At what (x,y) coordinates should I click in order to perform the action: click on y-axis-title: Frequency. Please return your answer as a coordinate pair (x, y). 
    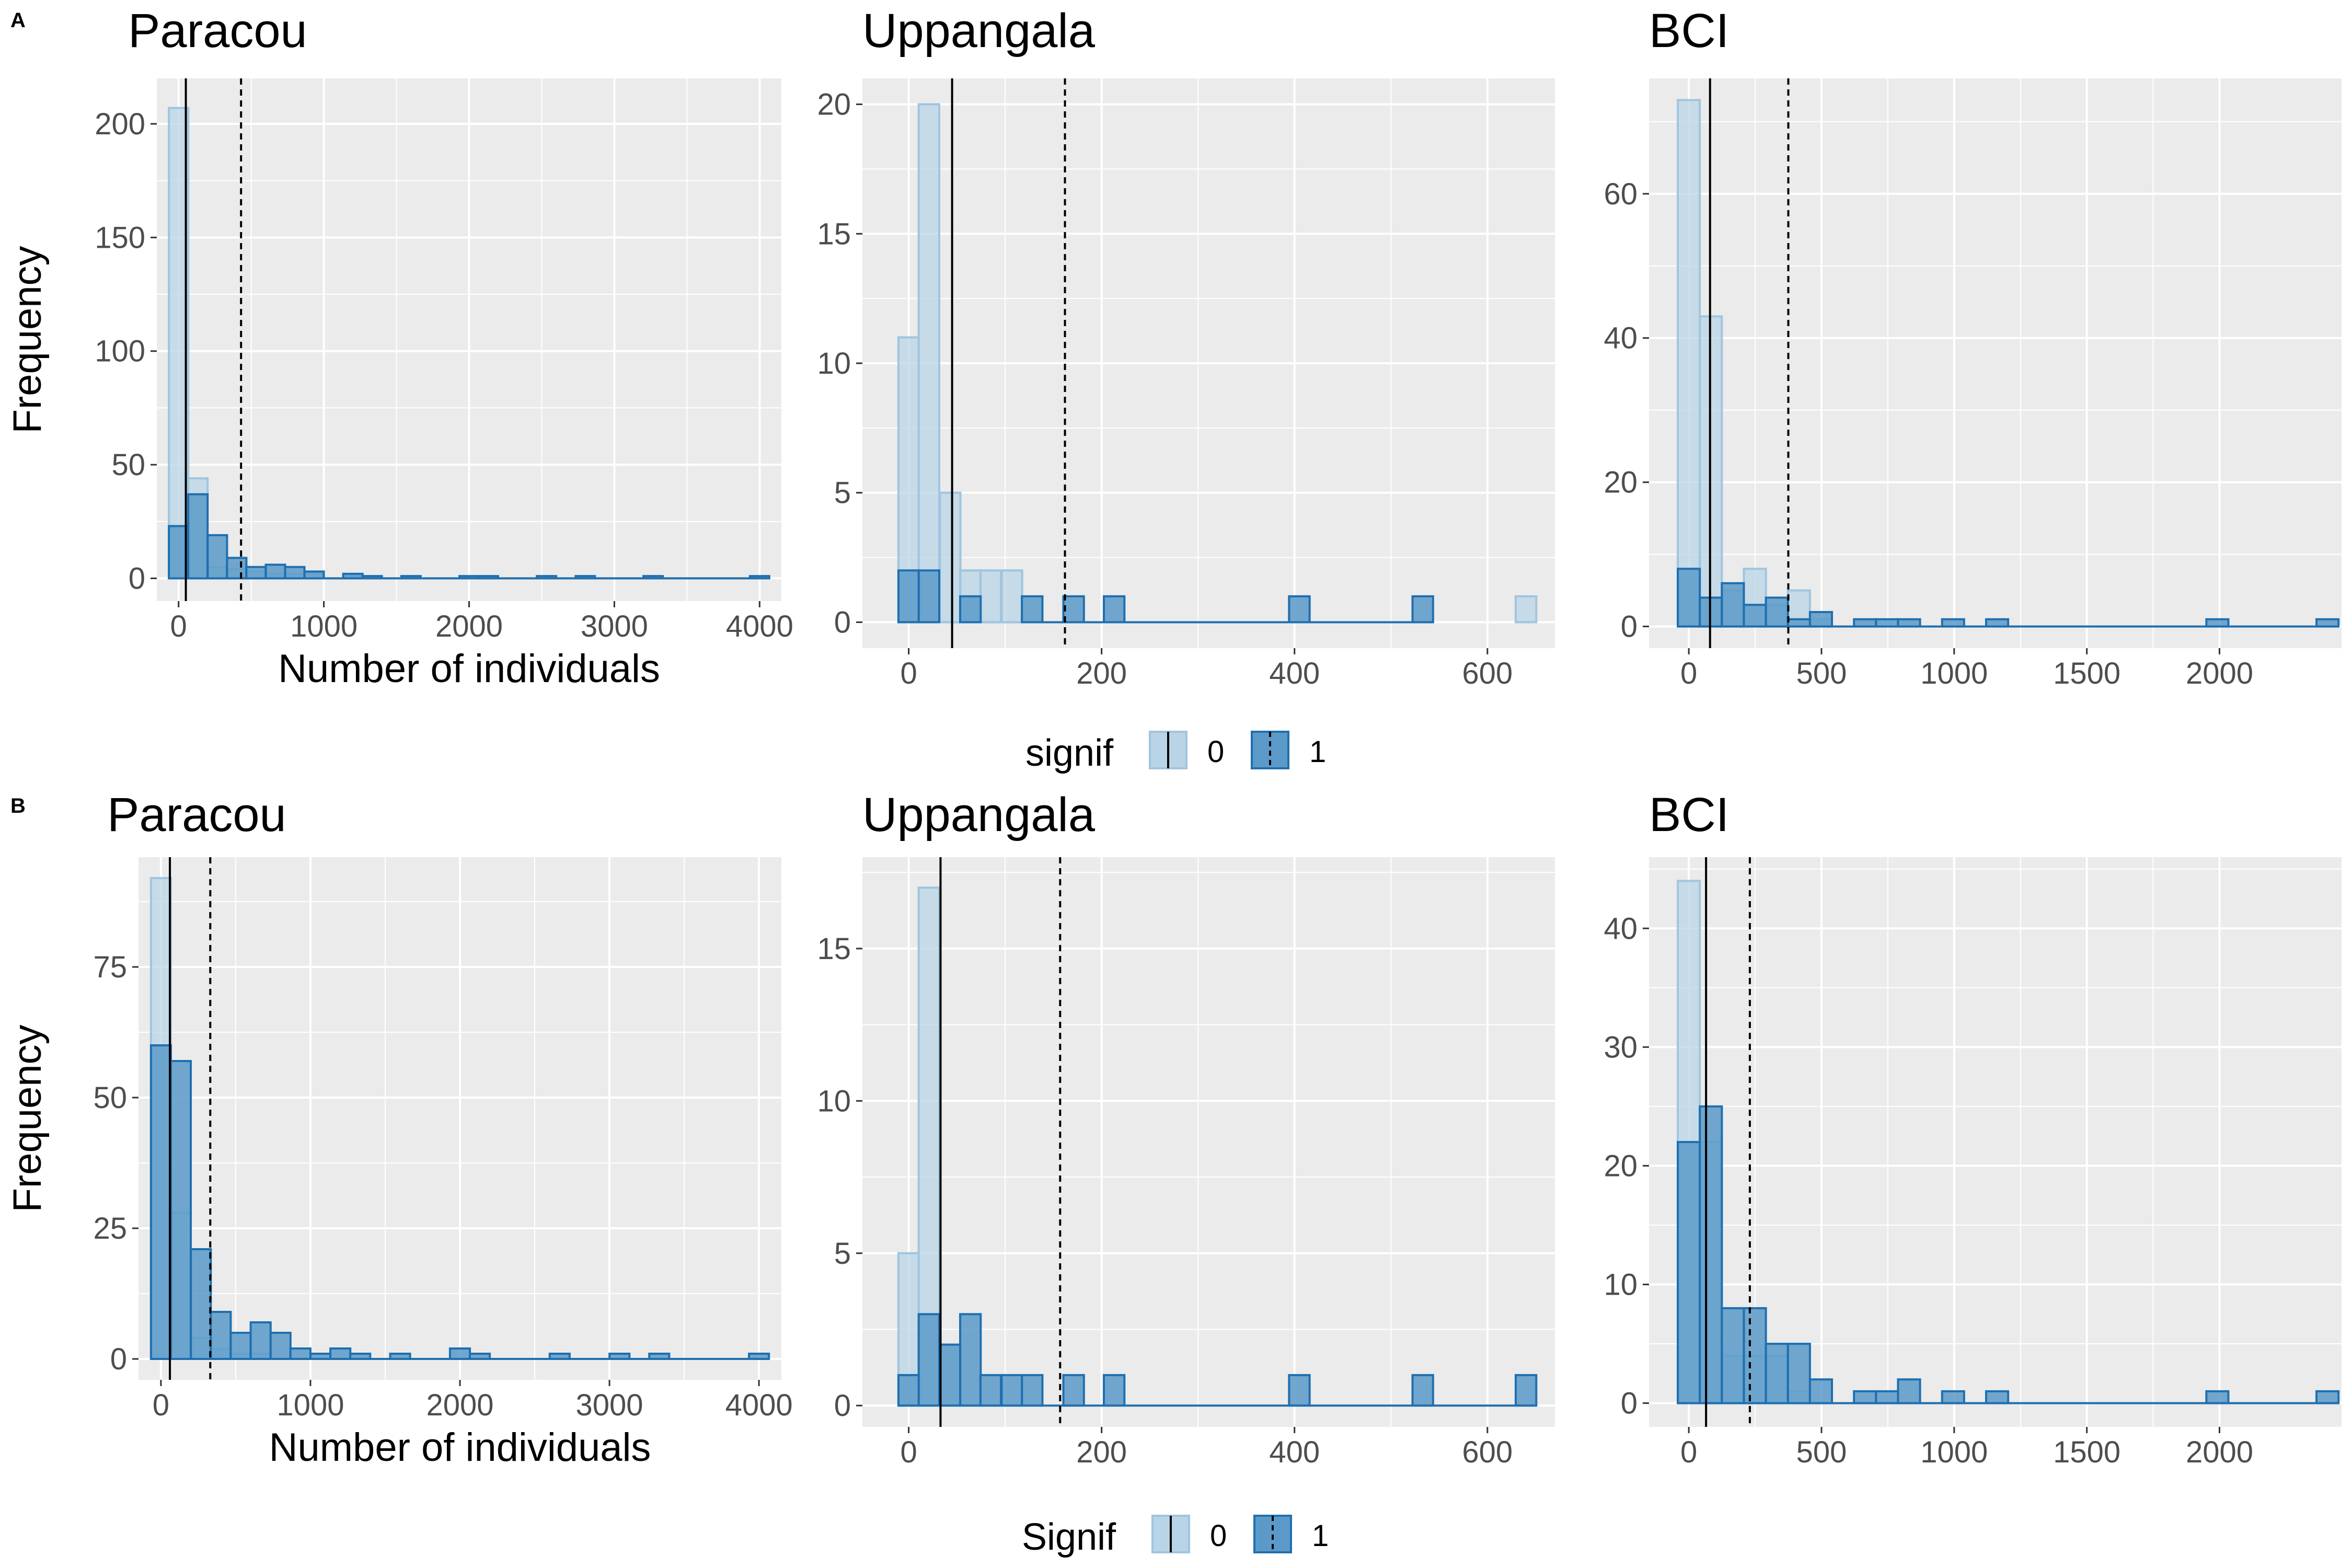
    Looking at the image, I should click on (27, 339).